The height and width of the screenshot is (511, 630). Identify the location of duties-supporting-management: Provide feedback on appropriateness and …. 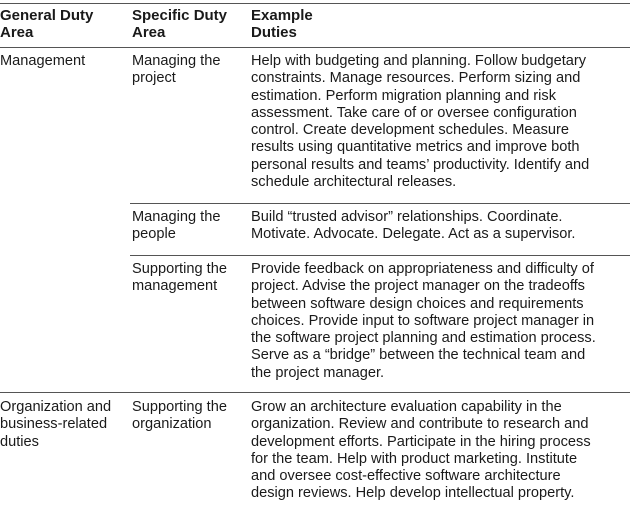
(423, 321).